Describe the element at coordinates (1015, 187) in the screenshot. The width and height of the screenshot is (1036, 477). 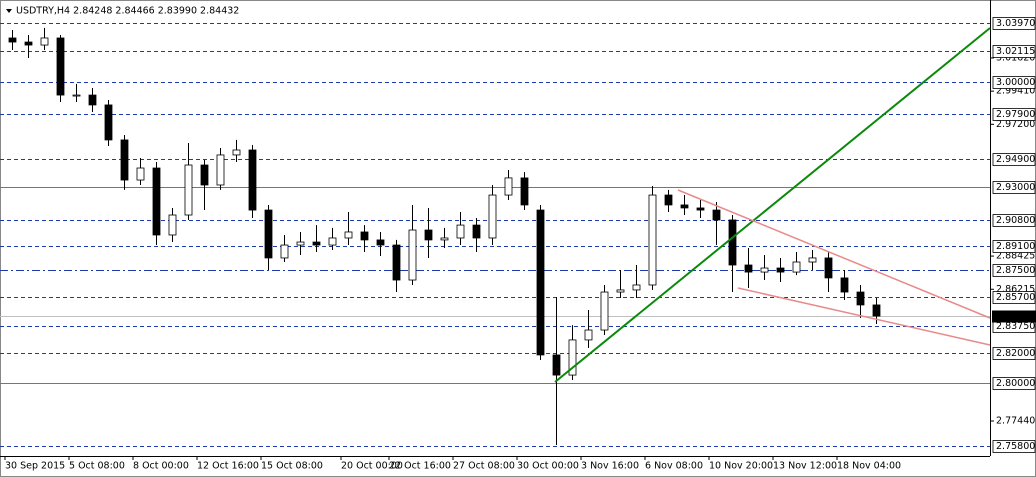
I see `level-label: 2.93000` at that location.